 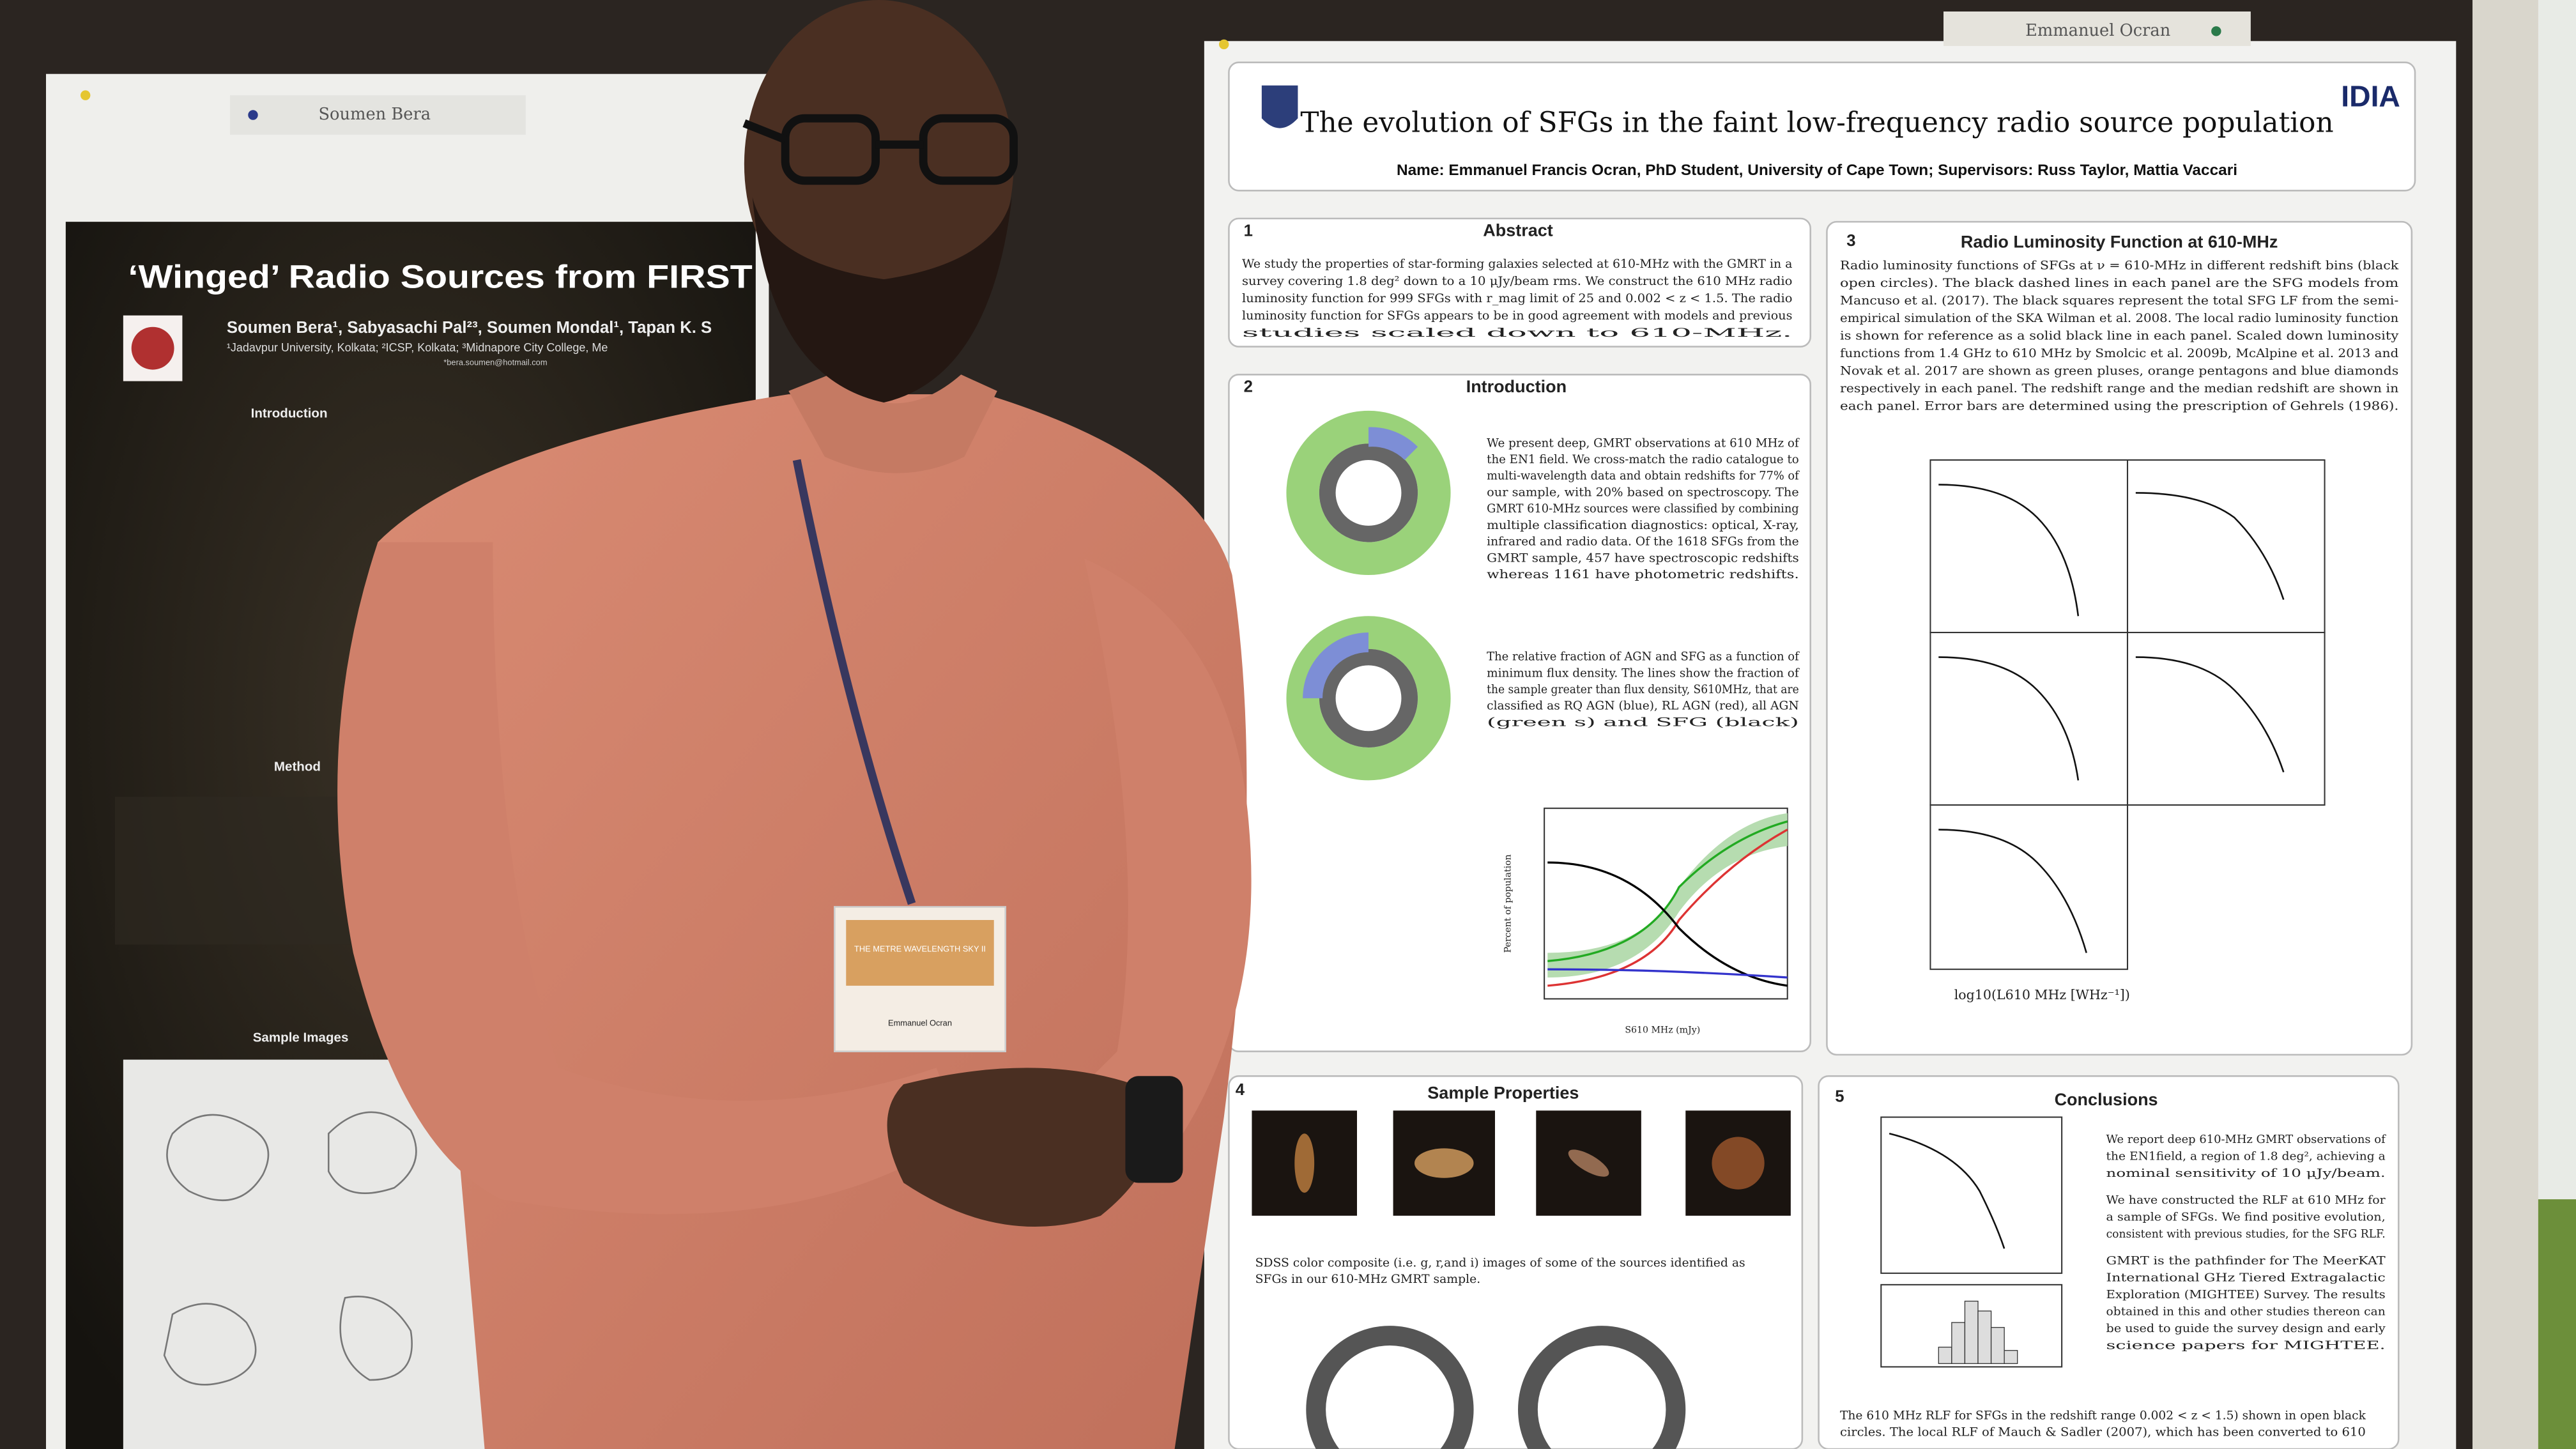 I want to click on intro-line: (green s) and SFG (black), so click(x=1643, y=722).